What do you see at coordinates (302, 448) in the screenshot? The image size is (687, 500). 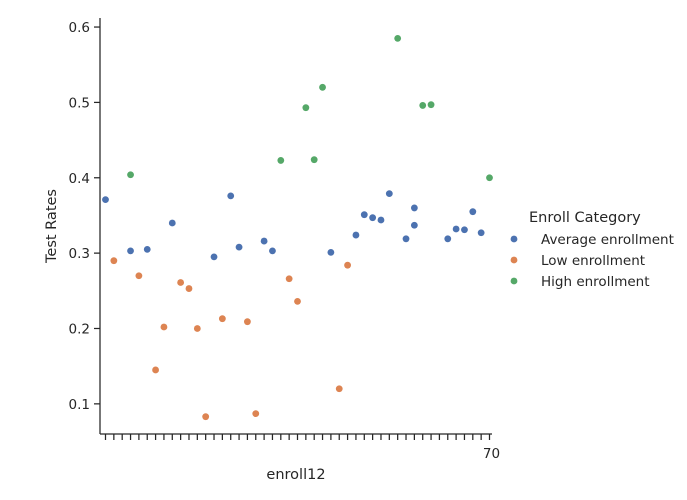 I see `x-ticks: 70` at bounding box center [302, 448].